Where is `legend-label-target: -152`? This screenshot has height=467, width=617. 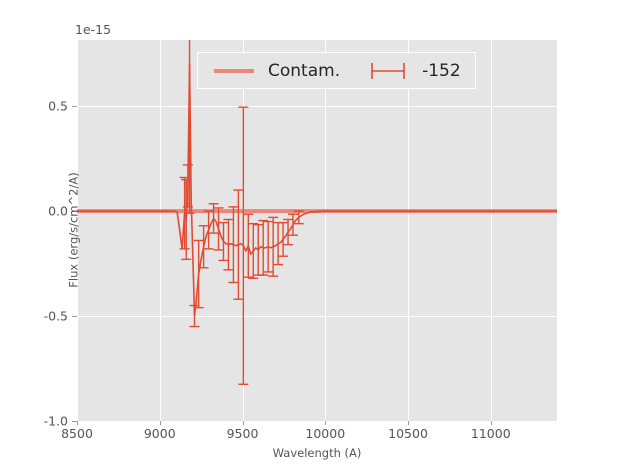
legend-label-target: -152 is located at coordinates (441, 70).